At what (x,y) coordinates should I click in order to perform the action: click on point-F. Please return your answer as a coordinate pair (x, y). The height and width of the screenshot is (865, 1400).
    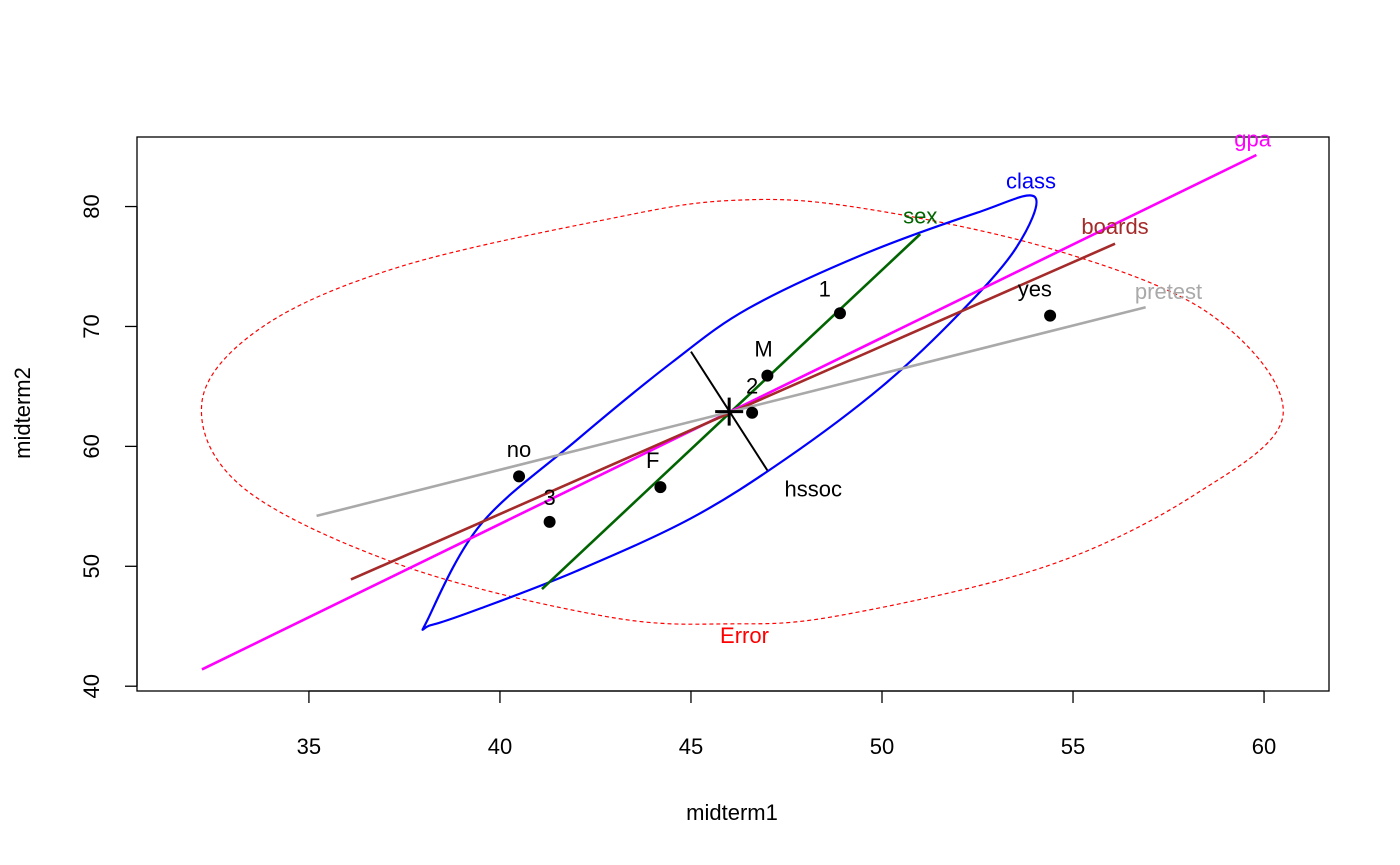
    Looking at the image, I should click on (660, 487).